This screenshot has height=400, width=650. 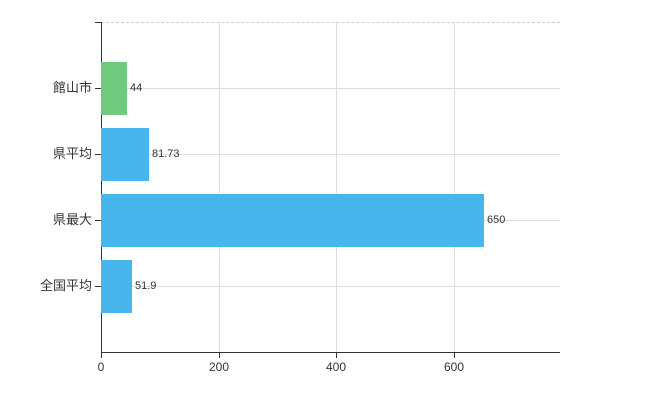 I want to click on y-axis-line, so click(x=101, y=190).